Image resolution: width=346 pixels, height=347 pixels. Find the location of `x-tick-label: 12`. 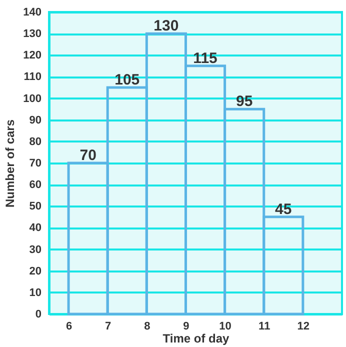

x-tick-label: 12 is located at coordinates (303, 326).